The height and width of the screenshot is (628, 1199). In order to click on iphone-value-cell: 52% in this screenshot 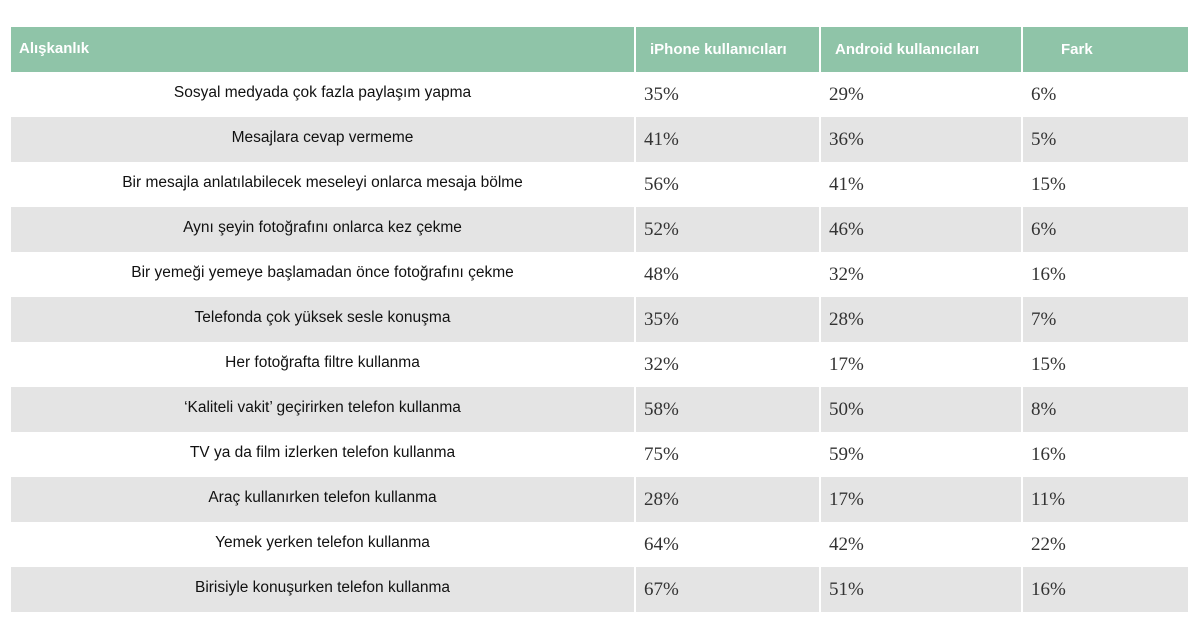, I will do `click(728, 229)`.